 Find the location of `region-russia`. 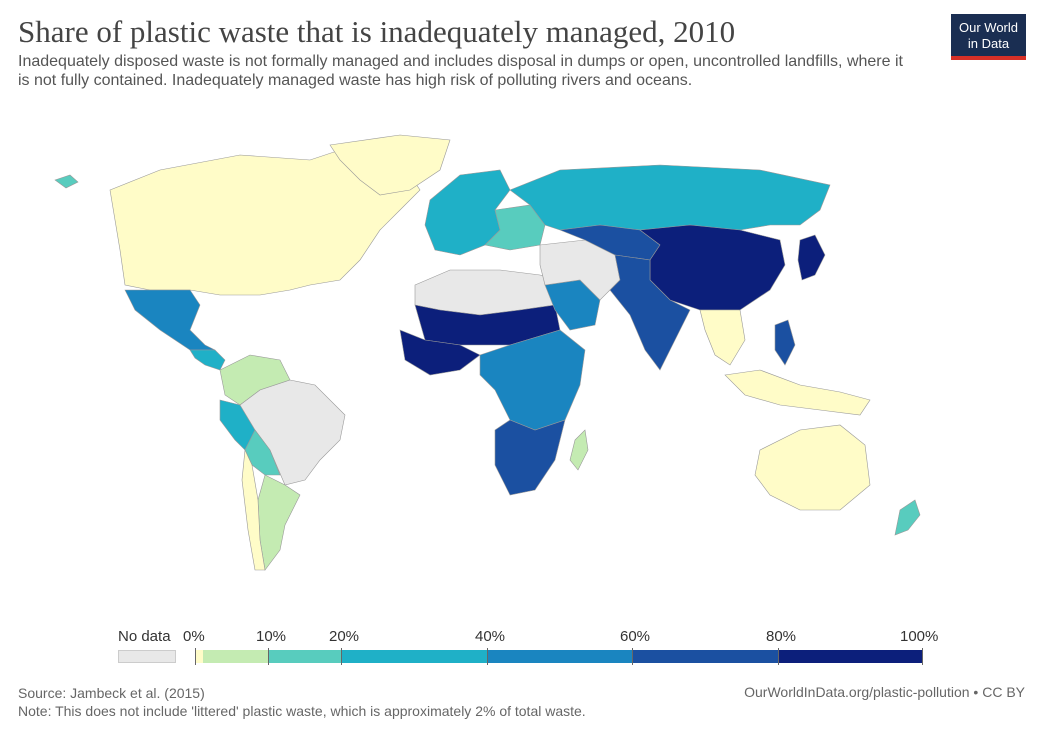

region-russia is located at coordinates (670, 197).